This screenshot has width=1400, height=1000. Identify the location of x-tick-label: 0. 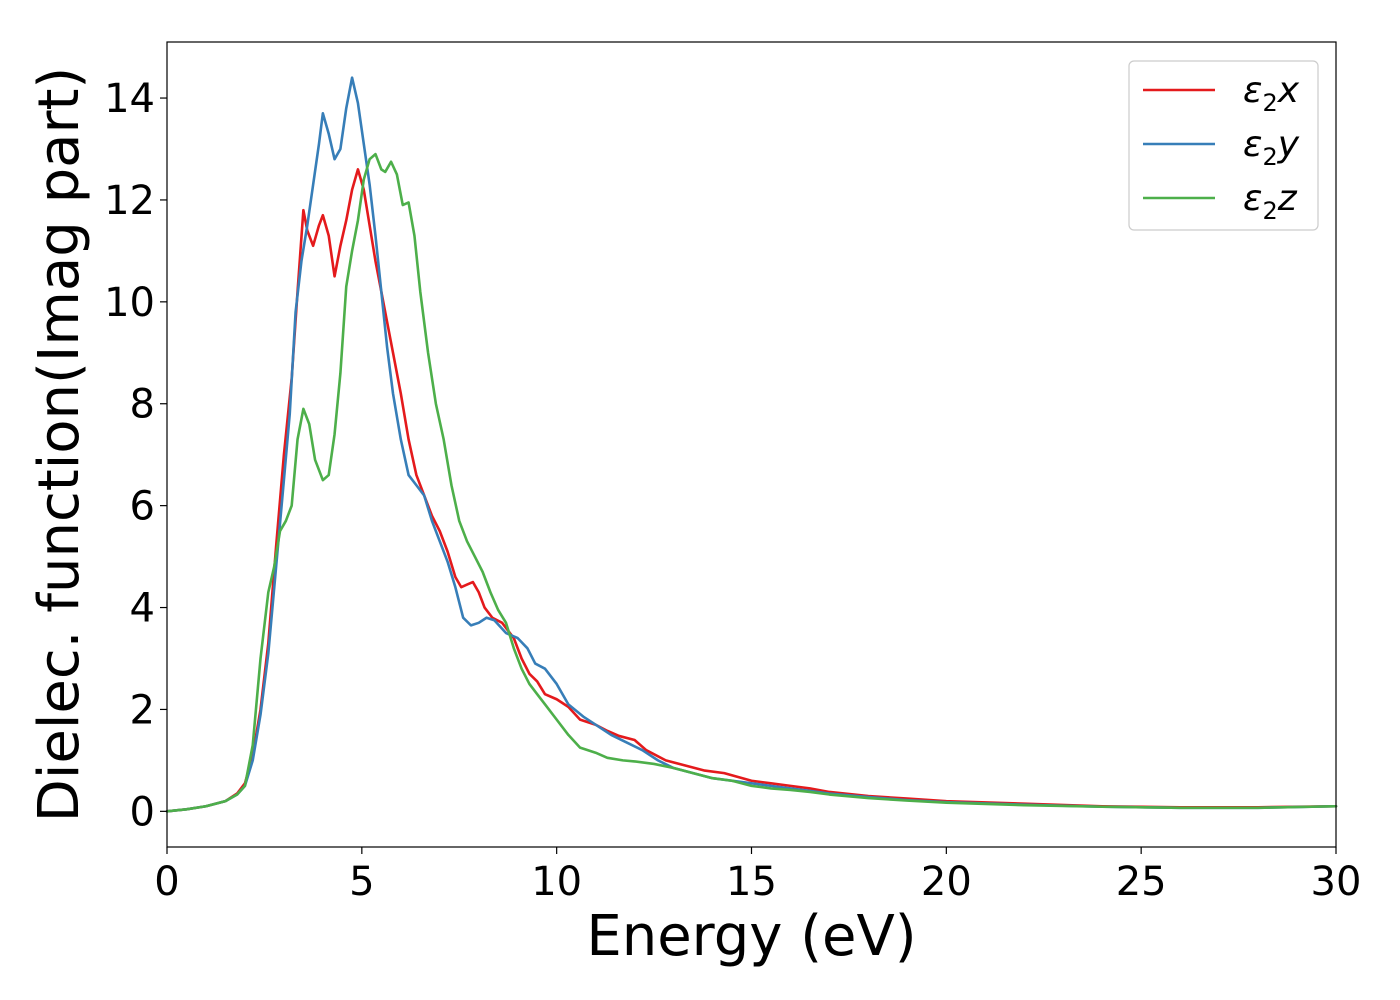
(166, 882).